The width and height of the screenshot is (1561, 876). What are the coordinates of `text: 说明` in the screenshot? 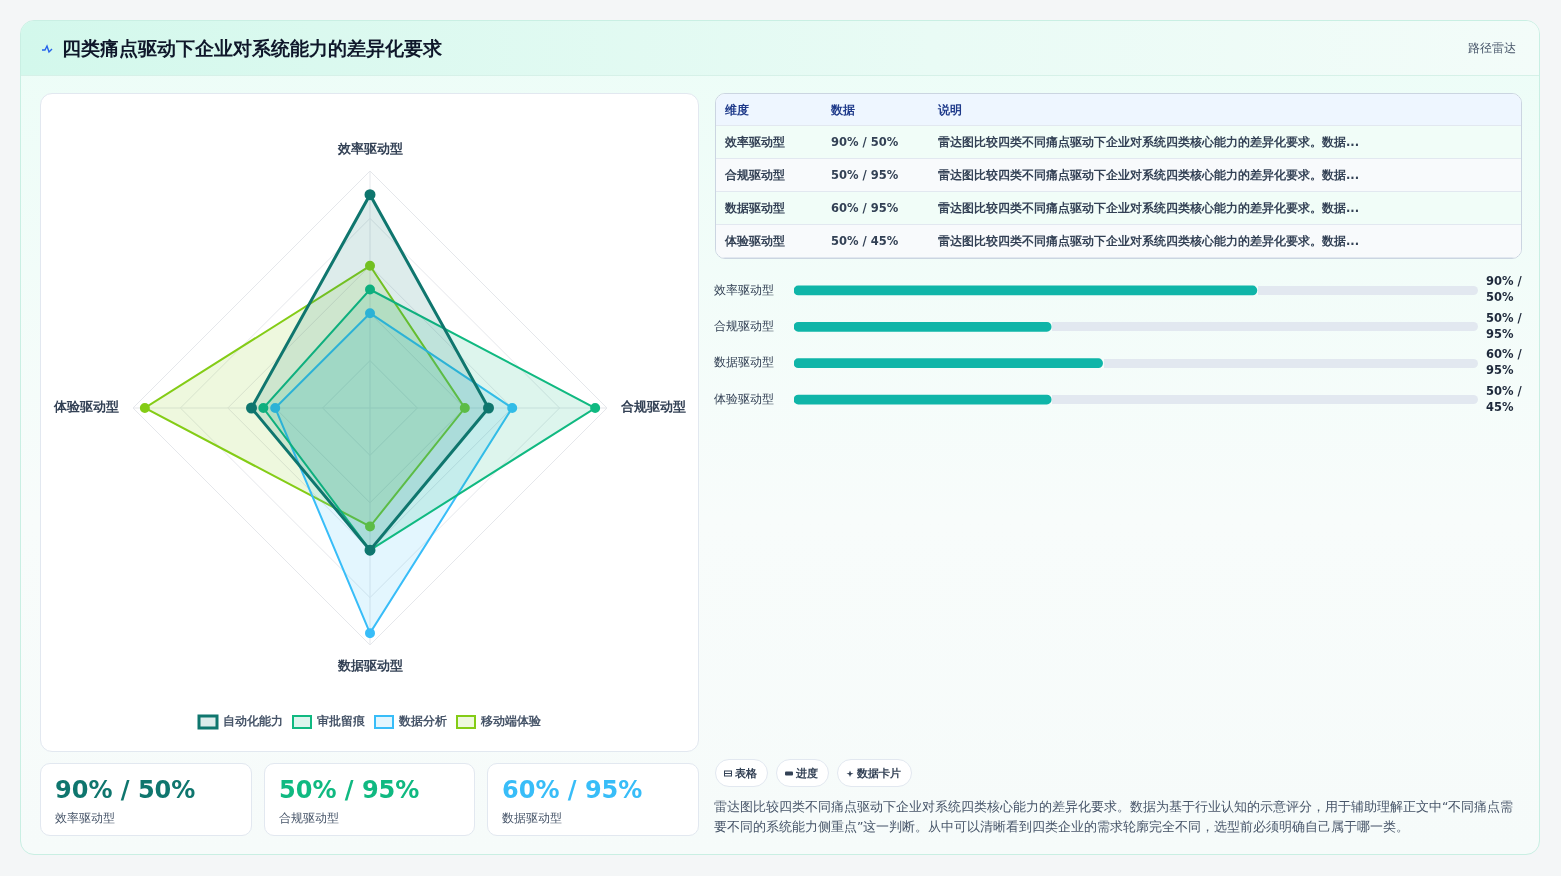 It's located at (950, 110).